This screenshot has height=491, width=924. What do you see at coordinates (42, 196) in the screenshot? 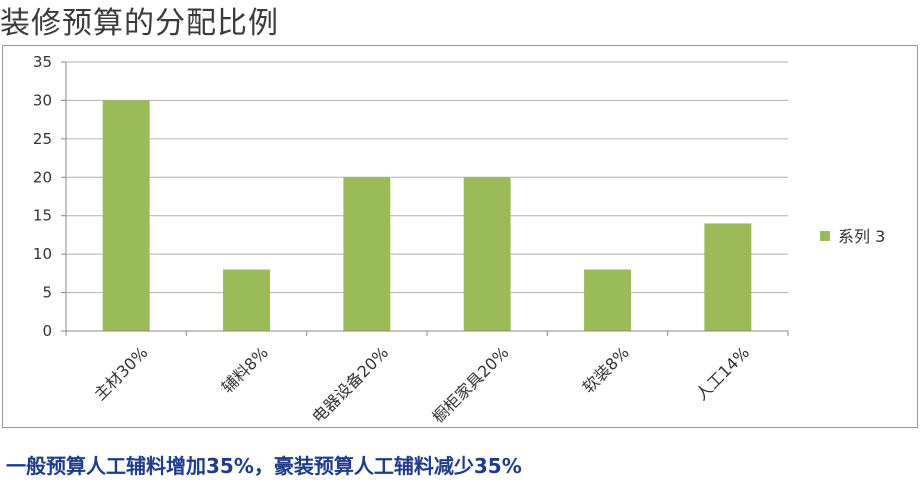
I see `y-axis-ticks: 0 5 10 15 20 25 30 35` at bounding box center [42, 196].